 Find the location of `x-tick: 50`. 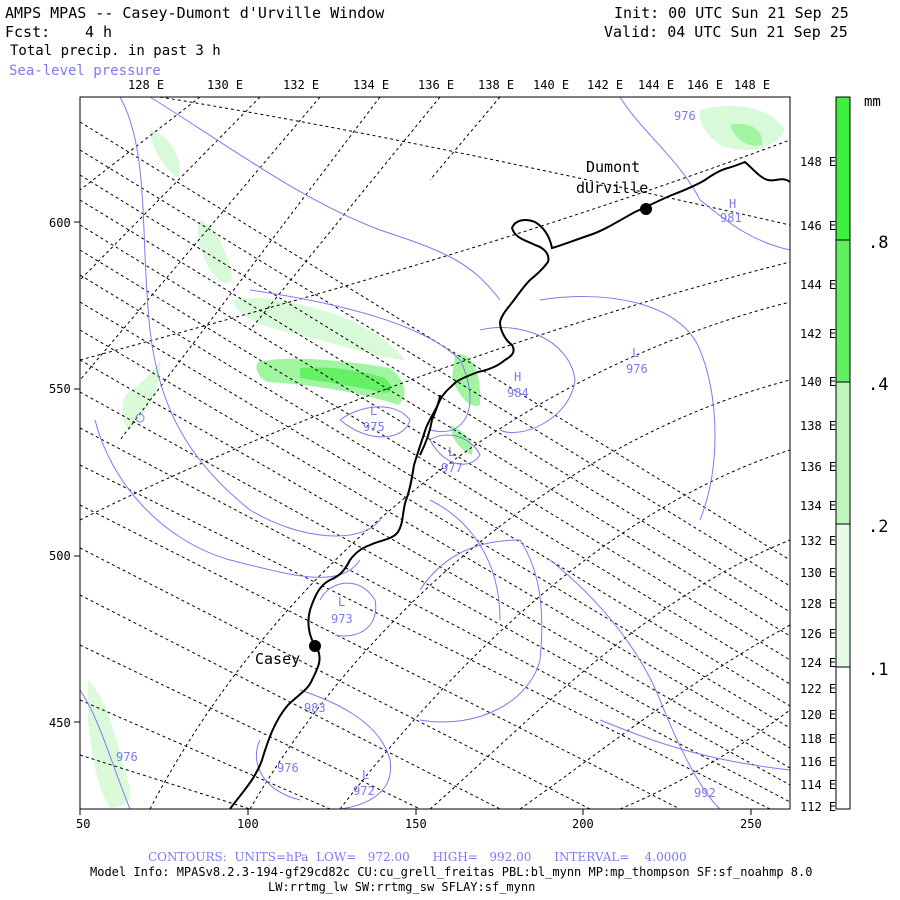

x-tick: 50 is located at coordinates (83, 824).